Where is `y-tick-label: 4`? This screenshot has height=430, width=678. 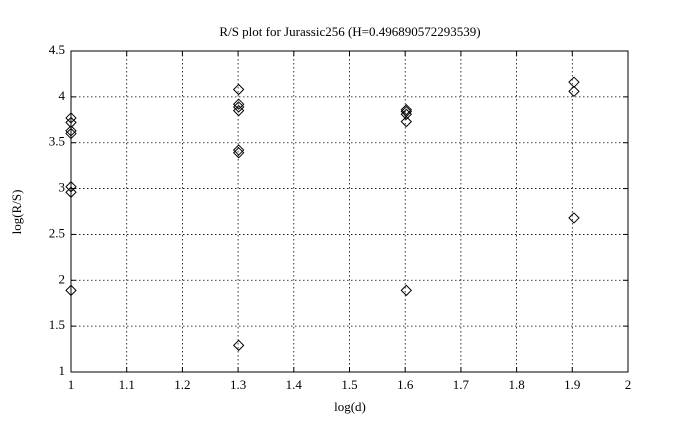
y-tick-label: 4 is located at coordinates (62, 95).